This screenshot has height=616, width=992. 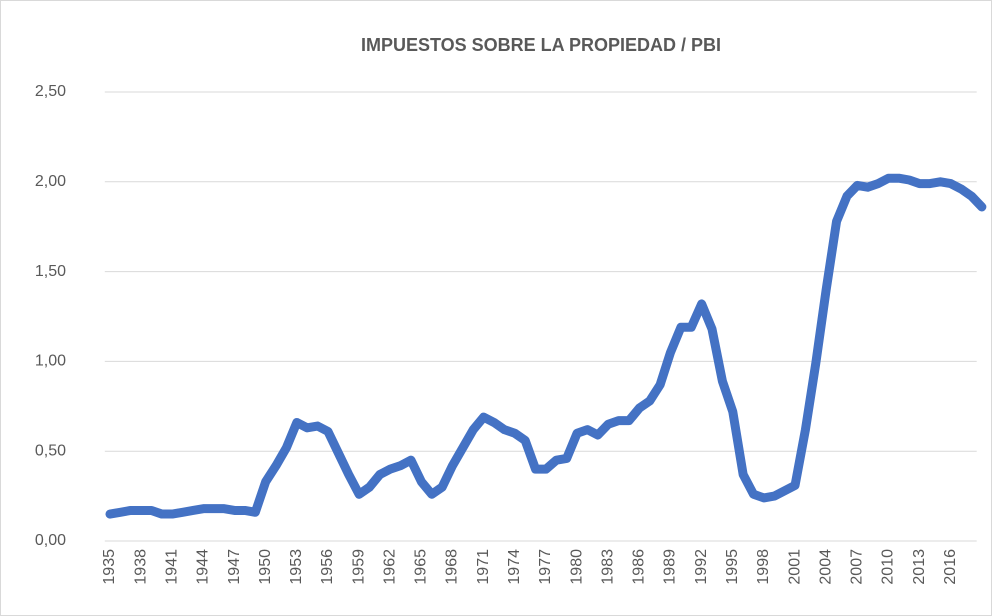 I want to click on x-tick-label: 1983, so click(x=607, y=567).